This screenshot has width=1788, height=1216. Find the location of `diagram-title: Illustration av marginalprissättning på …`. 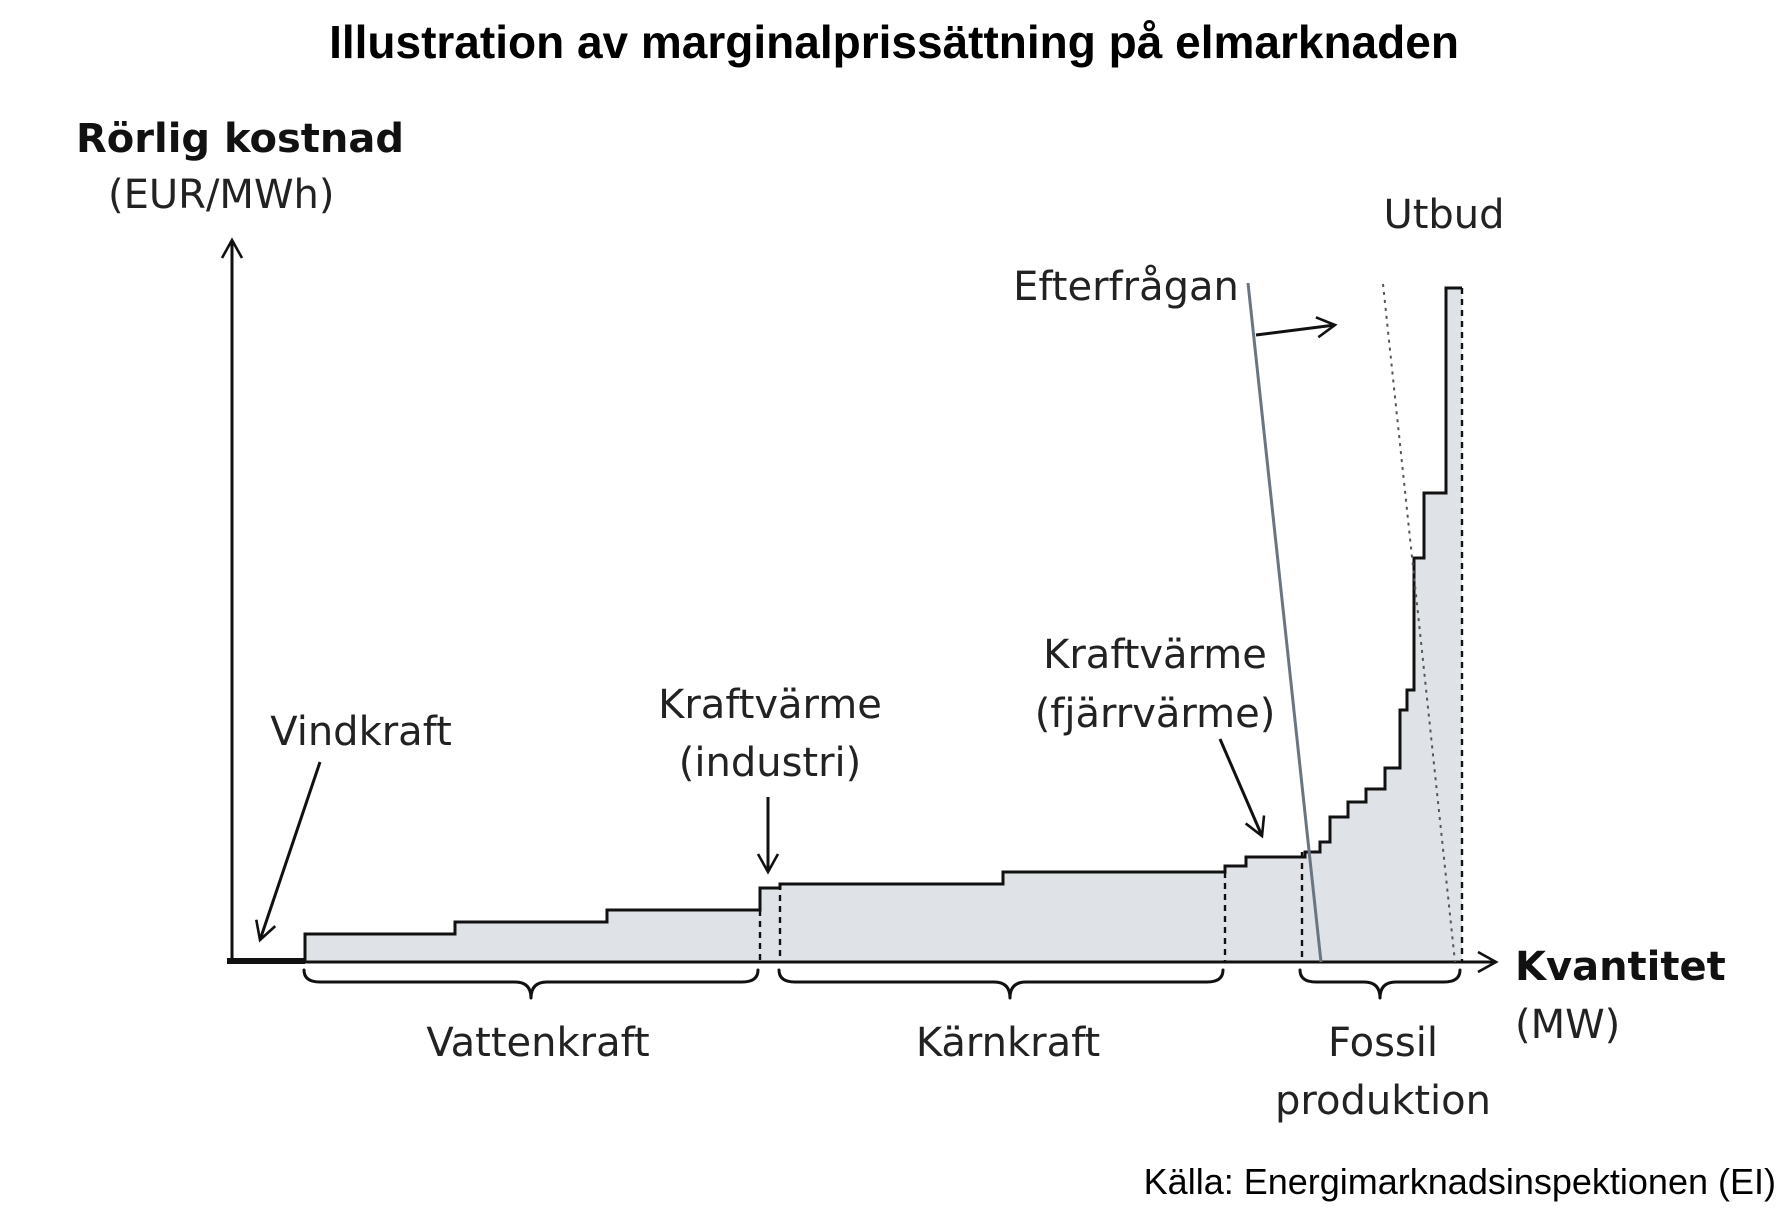

diagram-title: Illustration av marginalprissättning på … is located at coordinates (894, 42).